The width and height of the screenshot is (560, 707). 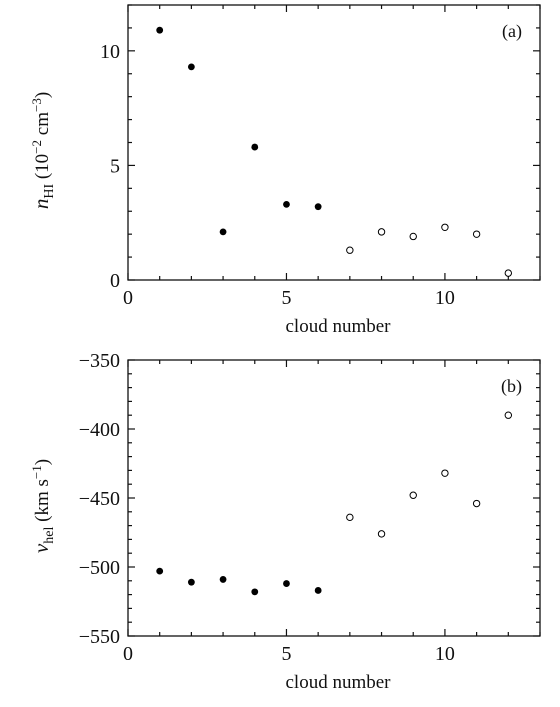 What do you see at coordinates (110, 52) in the screenshot?
I see `y-tick-label: 10` at bounding box center [110, 52].